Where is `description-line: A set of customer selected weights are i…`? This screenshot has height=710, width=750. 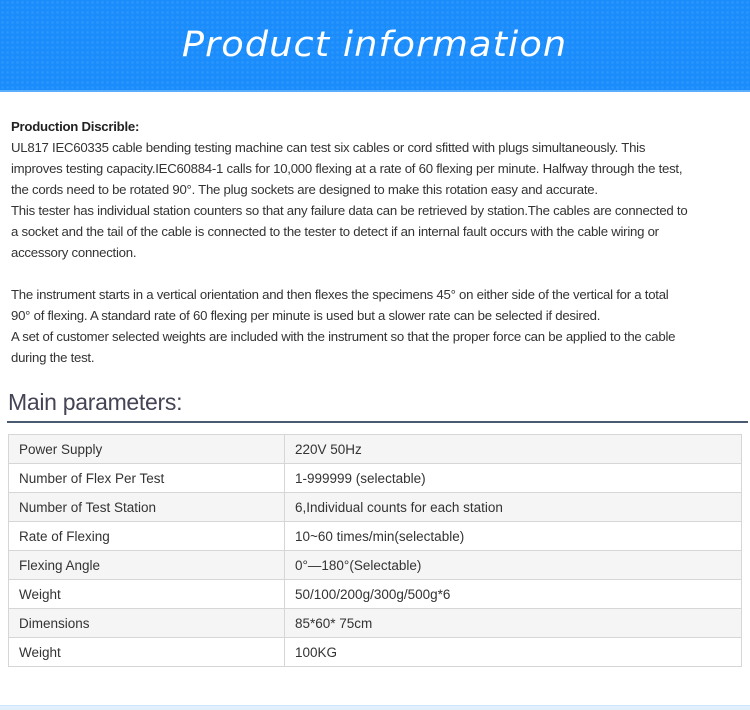 description-line: A set of customer selected weights are i… is located at coordinates (343, 336).